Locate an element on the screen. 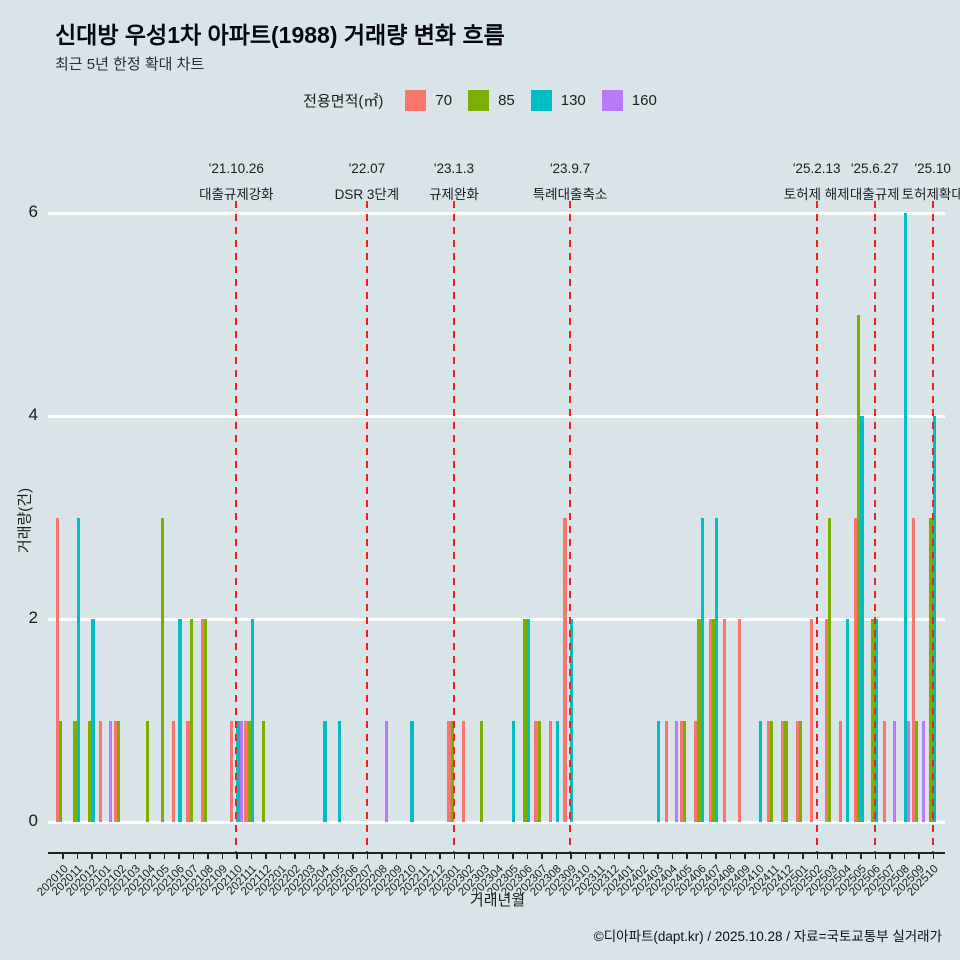 Image resolution: width=960 pixels, height=960 pixels. legend-item-label: 85 is located at coordinates (506, 100).